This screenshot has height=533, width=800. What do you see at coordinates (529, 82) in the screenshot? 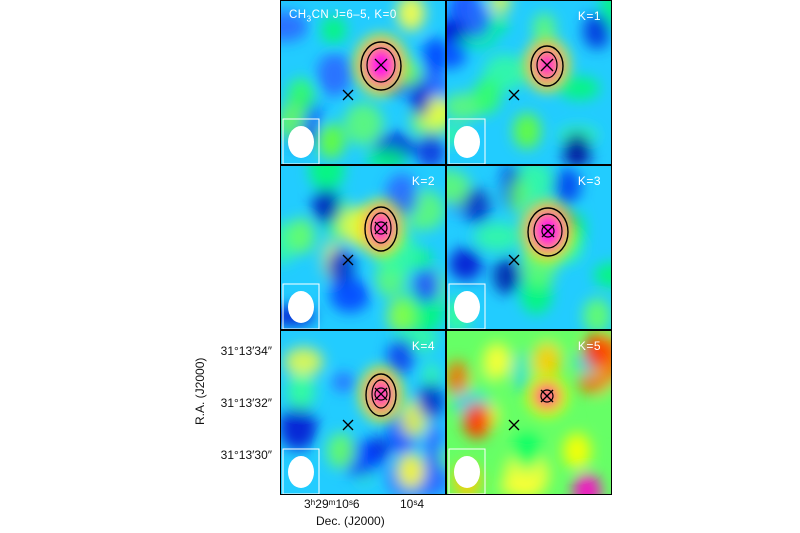
I see `panel-k1: K=1` at bounding box center [529, 82].